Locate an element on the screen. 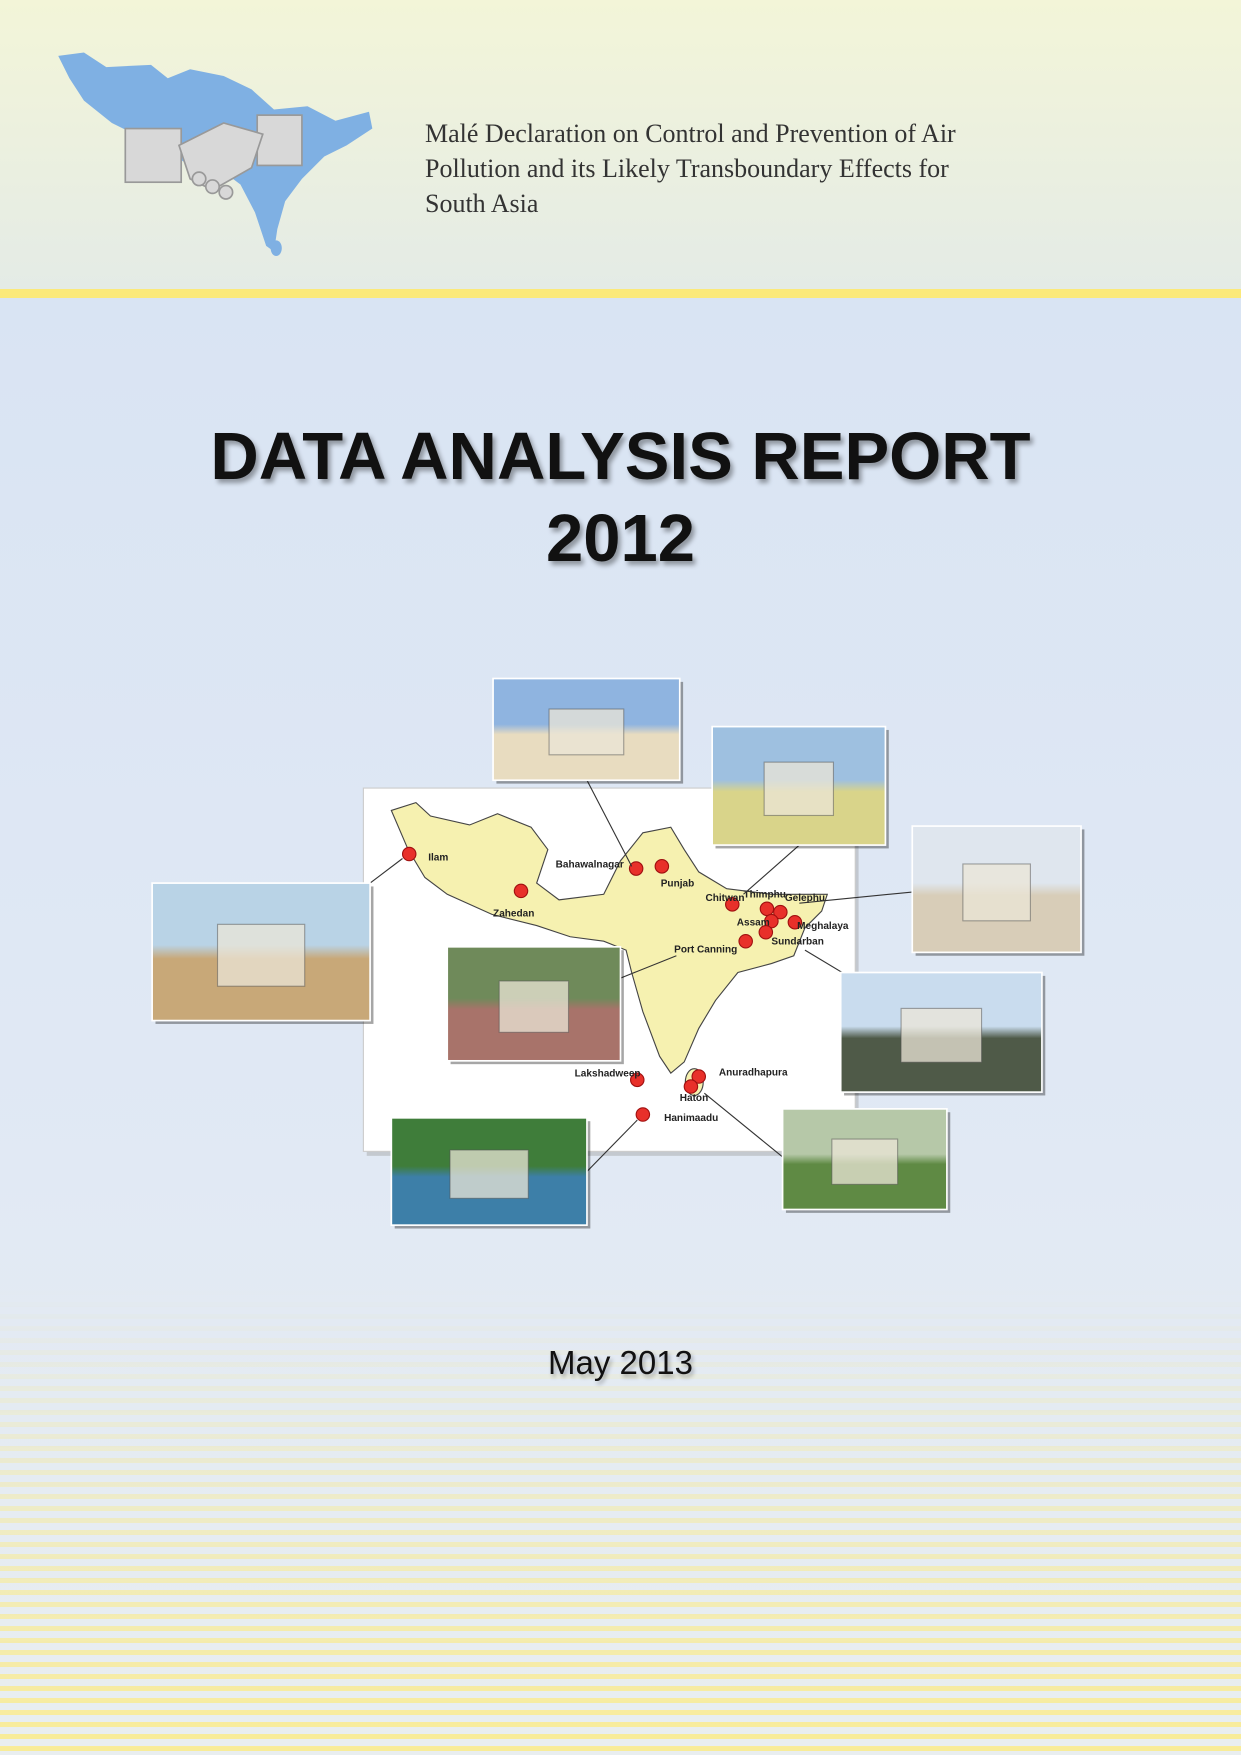 This screenshot has width=1241, height=1755. org-line-3: South Asia is located at coordinates (482, 203).